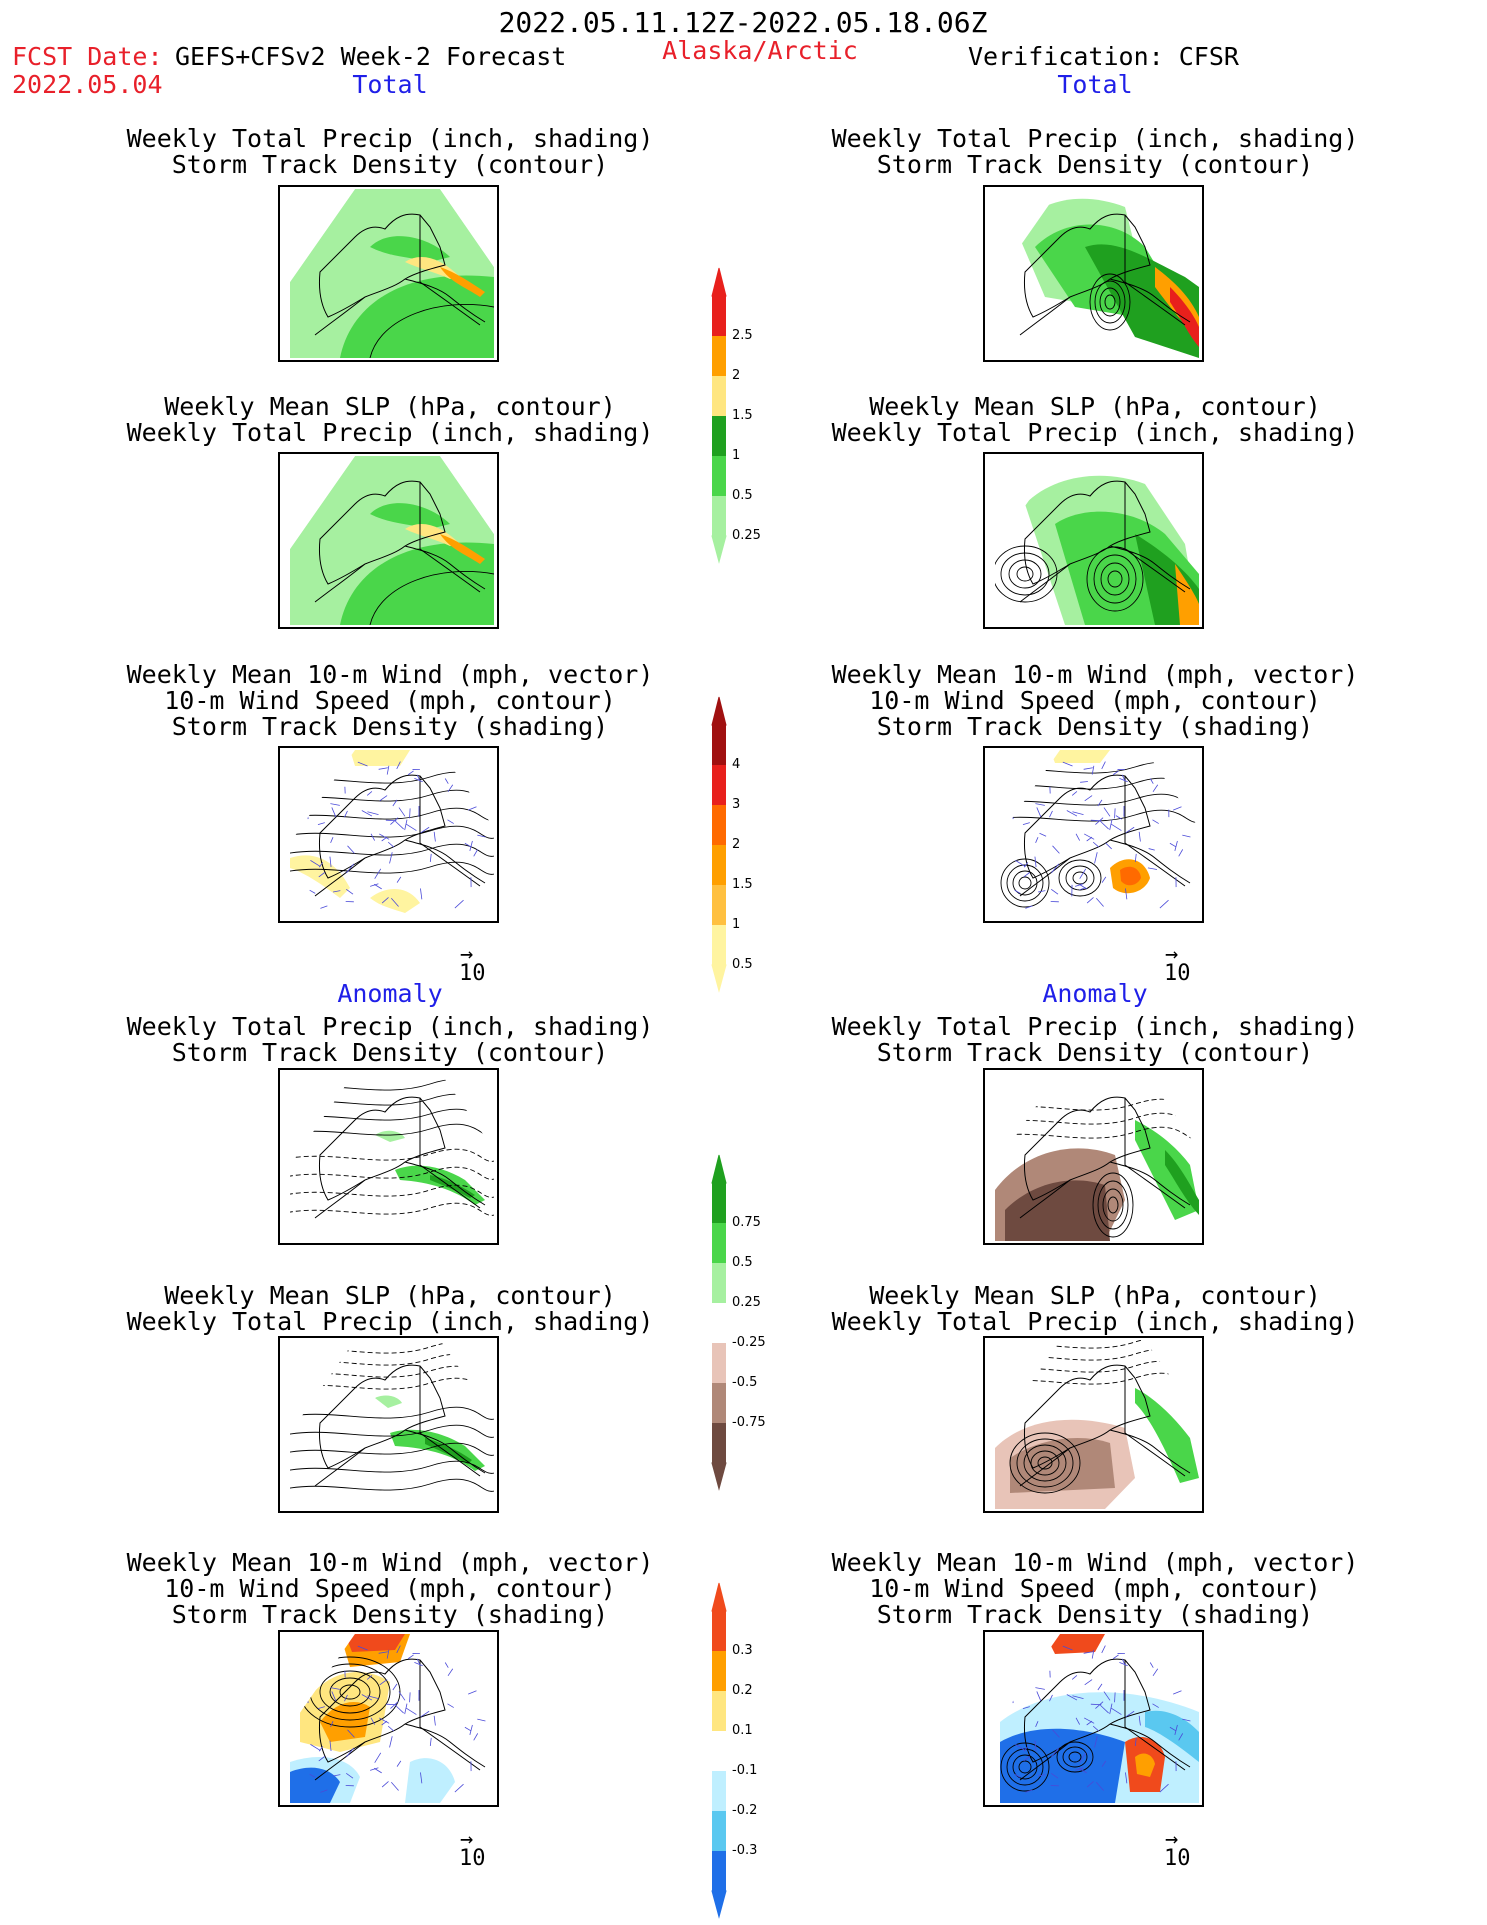 The height and width of the screenshot is (1925, 1487). Describe the element at coordinates (1093, 834) in the screenshot. I see `map-obs-wind-total` at that location.